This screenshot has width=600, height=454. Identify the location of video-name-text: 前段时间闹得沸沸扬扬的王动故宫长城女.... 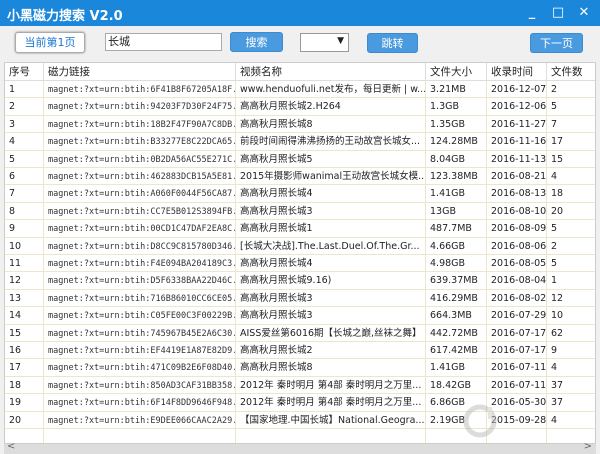
(330, 142).